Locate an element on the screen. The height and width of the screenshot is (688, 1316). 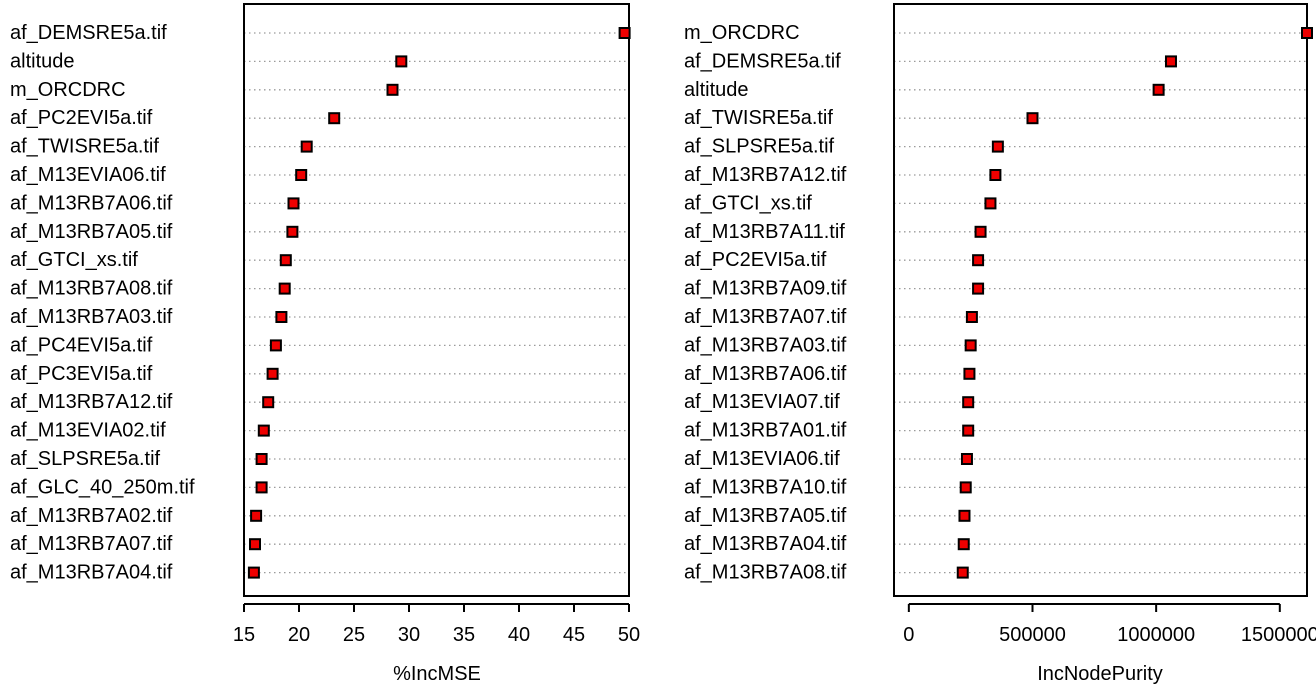
x-tick-label: 500000 is located at coordinates (1032, 635).